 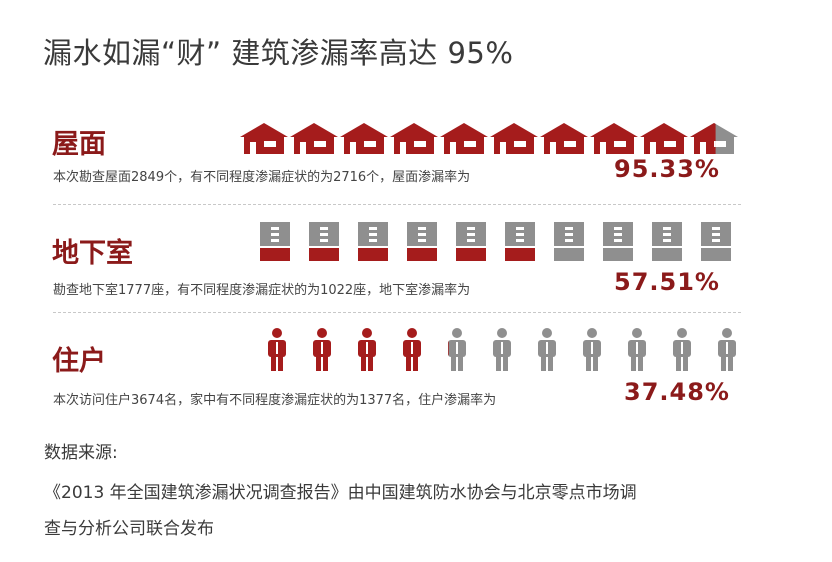 What do you see at coordinates (448, 348) in the screenshot?
I see `person-icon-filled-part` at bounding box center [448, 348].